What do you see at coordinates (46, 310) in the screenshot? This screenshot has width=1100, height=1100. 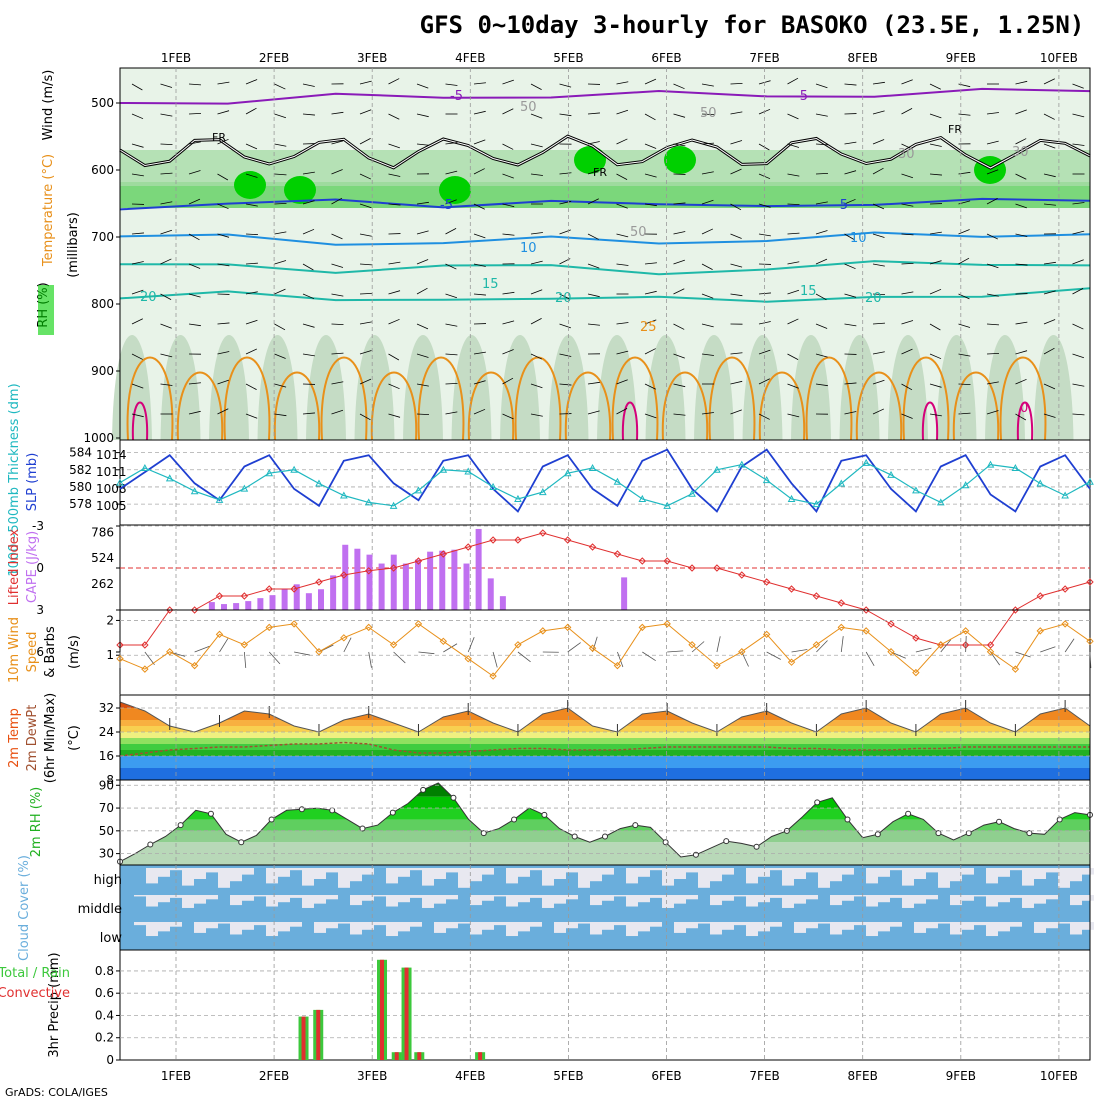 I see `rh-legend-swatch` at bounding box center [46, 310].